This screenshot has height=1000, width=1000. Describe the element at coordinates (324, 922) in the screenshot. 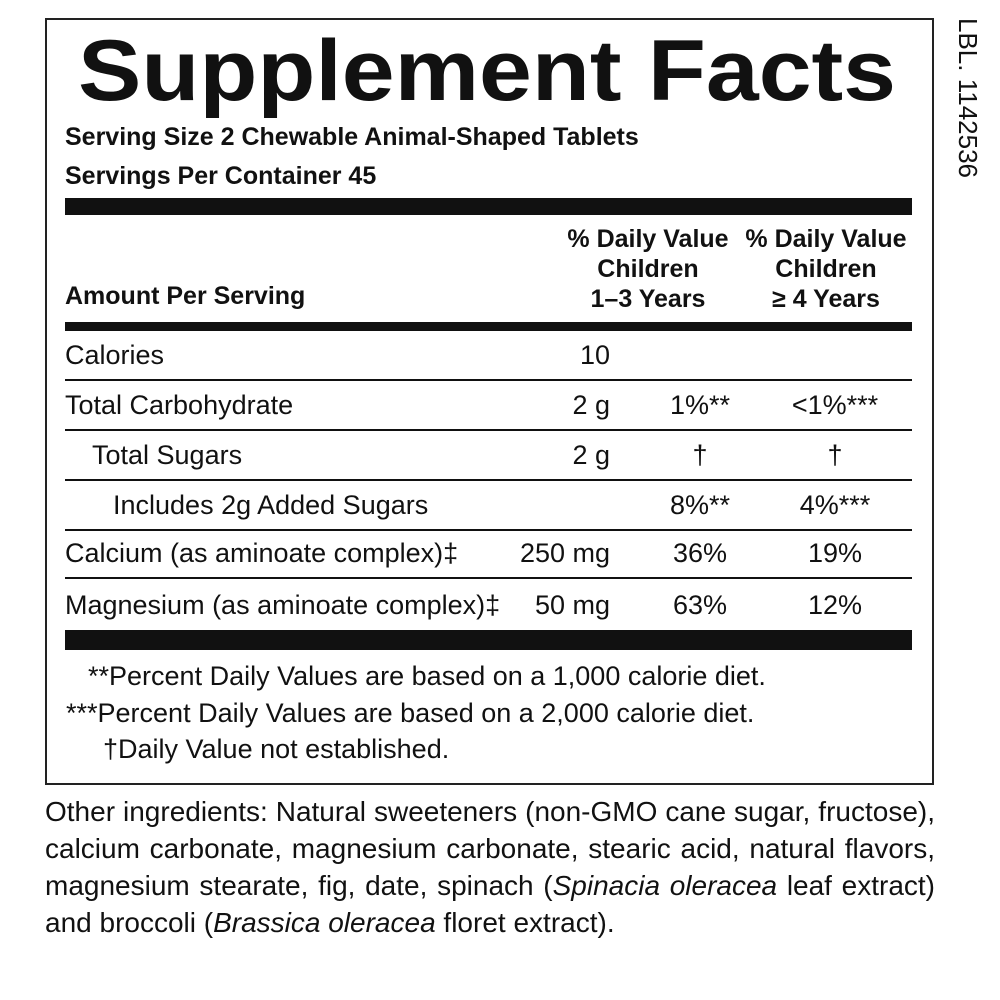

I see `ingredients-latin: Brassica oleracea` at that location.